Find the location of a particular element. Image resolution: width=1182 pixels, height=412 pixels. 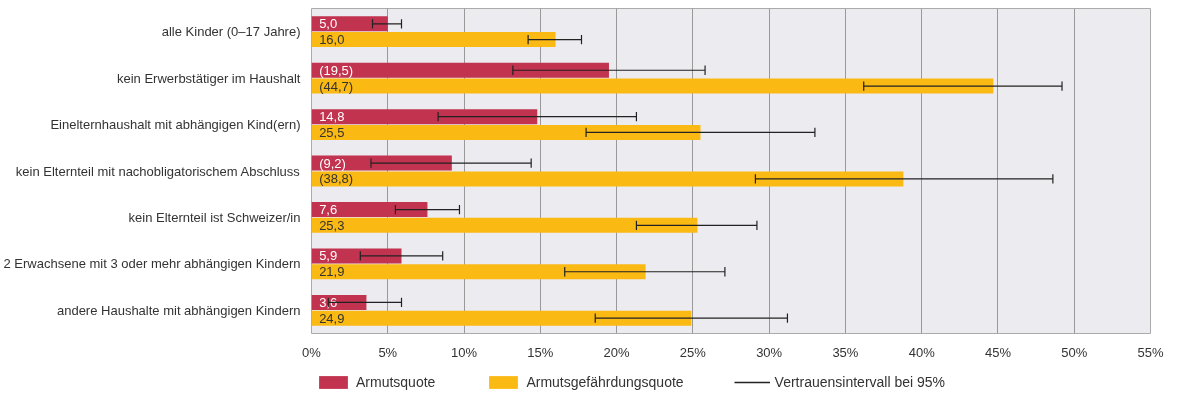

x-tick-label: 20% is located at coordinates (617, 352).